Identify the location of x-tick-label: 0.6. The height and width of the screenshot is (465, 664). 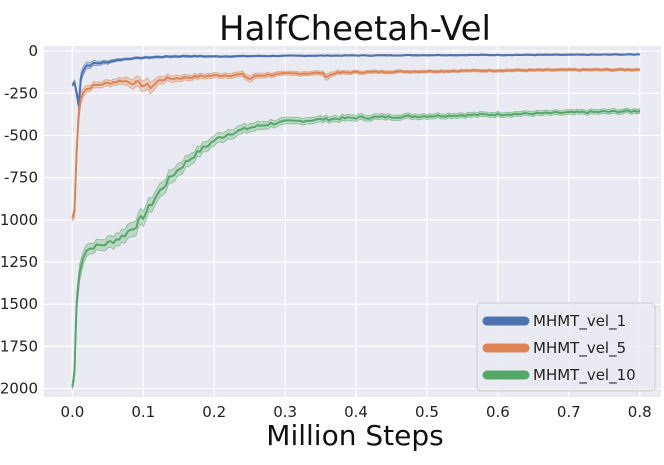
(498, 412).